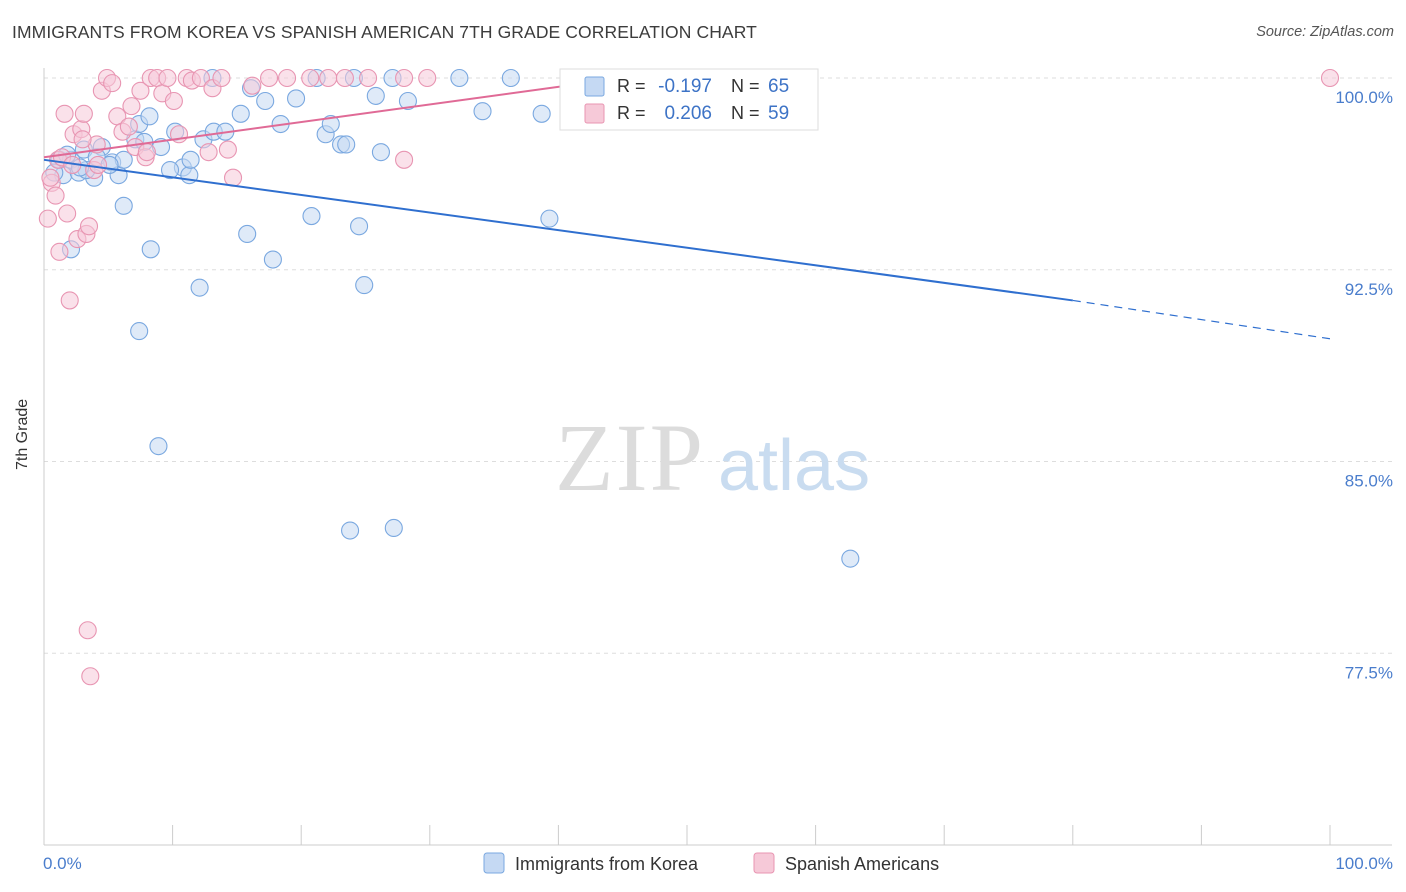 The height and width of the screenshot is (892, 1406). I want to click on watermark-zip: ZIP, so click(630, 457).